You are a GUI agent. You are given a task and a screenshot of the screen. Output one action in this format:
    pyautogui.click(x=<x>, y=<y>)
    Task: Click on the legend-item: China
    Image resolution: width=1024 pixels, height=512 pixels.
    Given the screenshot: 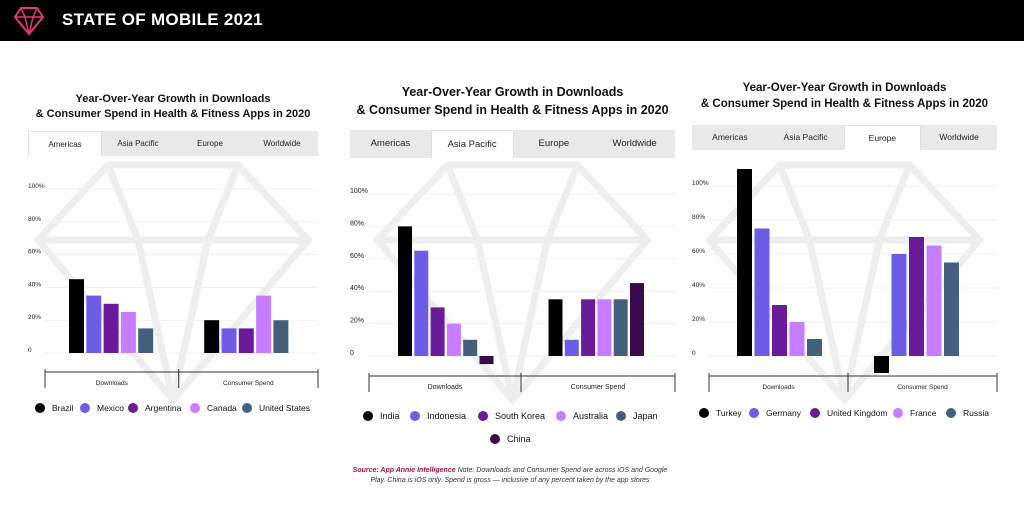 What is the action you would take?
    pyautogui.click(x=510, y=439)
    